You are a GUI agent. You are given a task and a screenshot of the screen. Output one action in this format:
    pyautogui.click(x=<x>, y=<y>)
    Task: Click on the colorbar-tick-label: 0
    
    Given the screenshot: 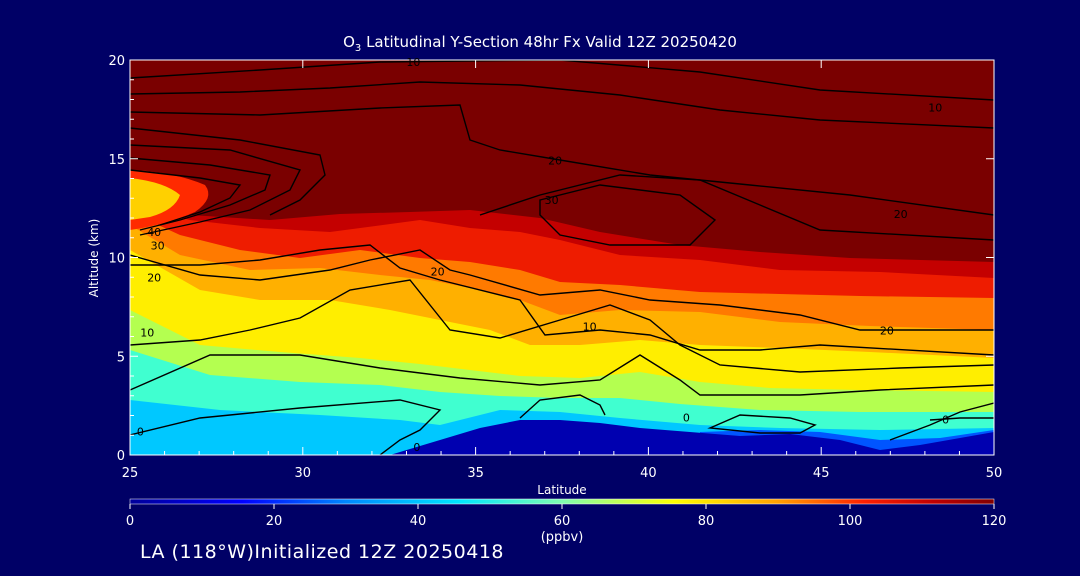 What is the action you would take?
    pyautogui.click(x=130, y=521)
    